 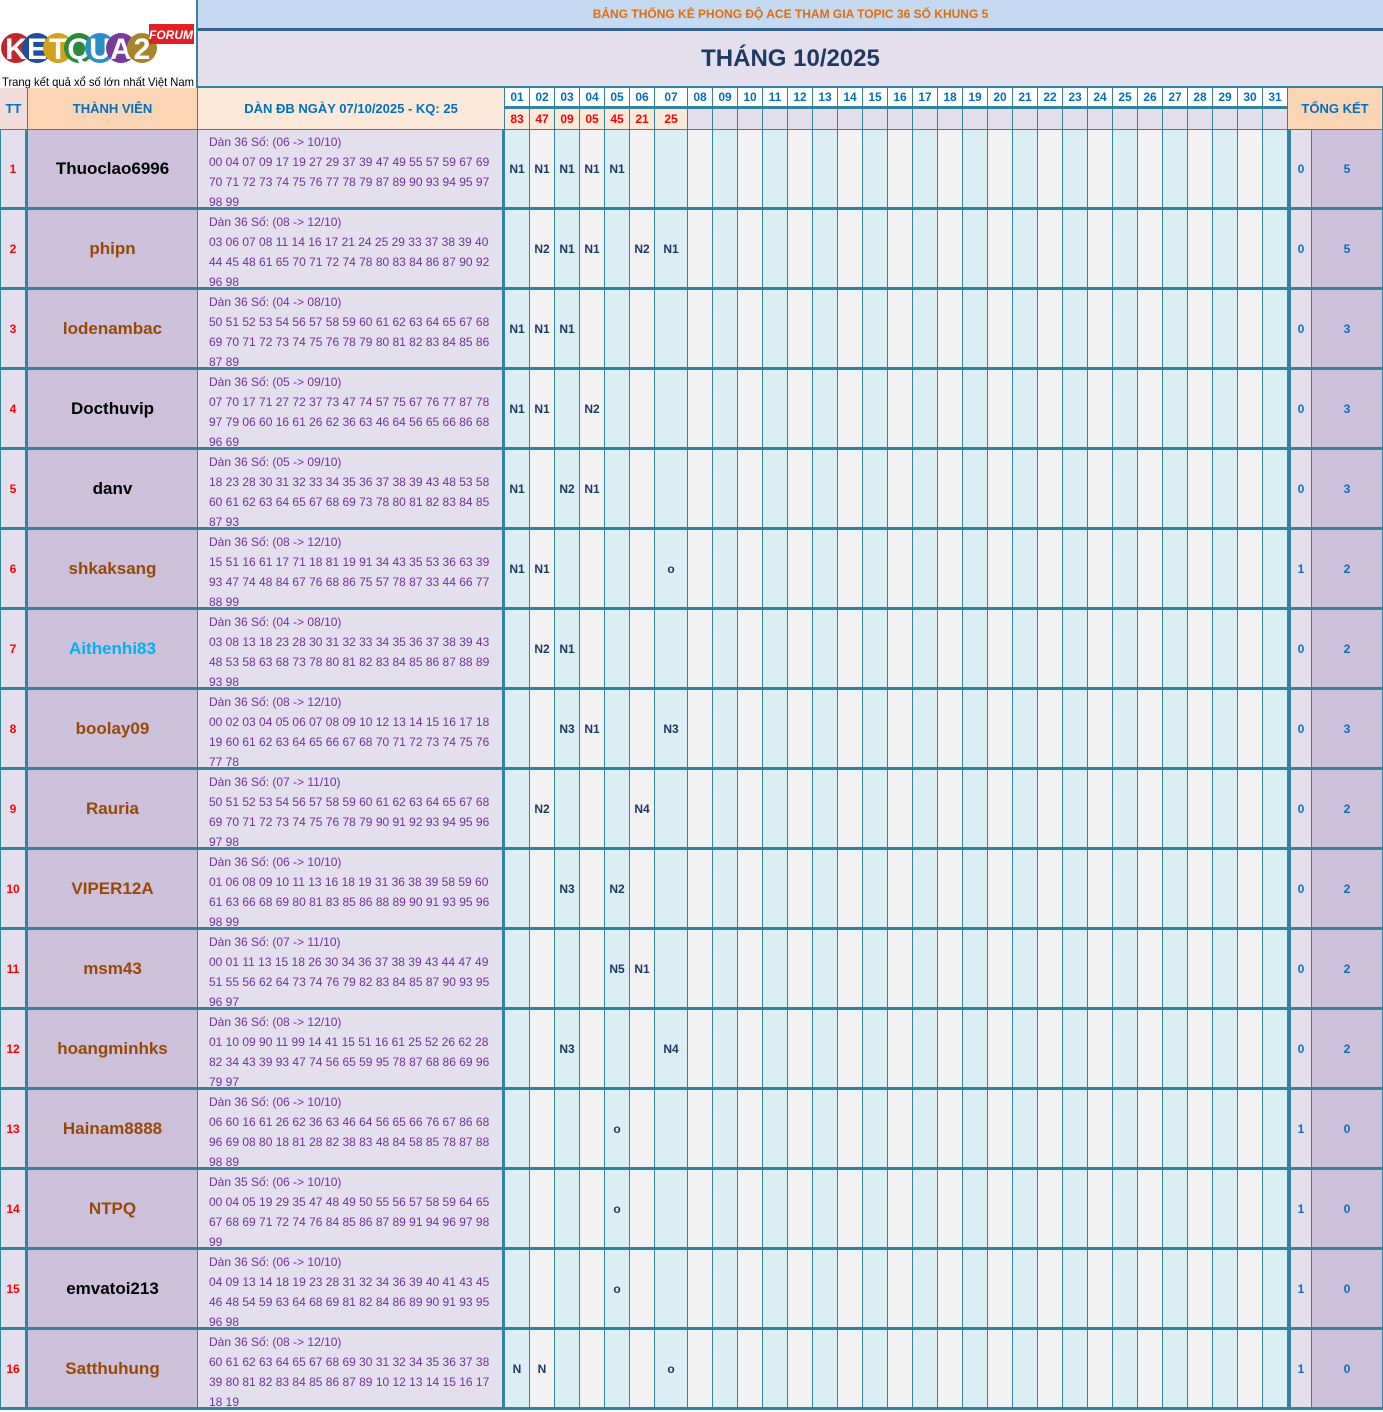 What do you see at coordinates (542, 1370) in the screenshot?
I see `day-mark: N` at bounding box center [542, 1370].